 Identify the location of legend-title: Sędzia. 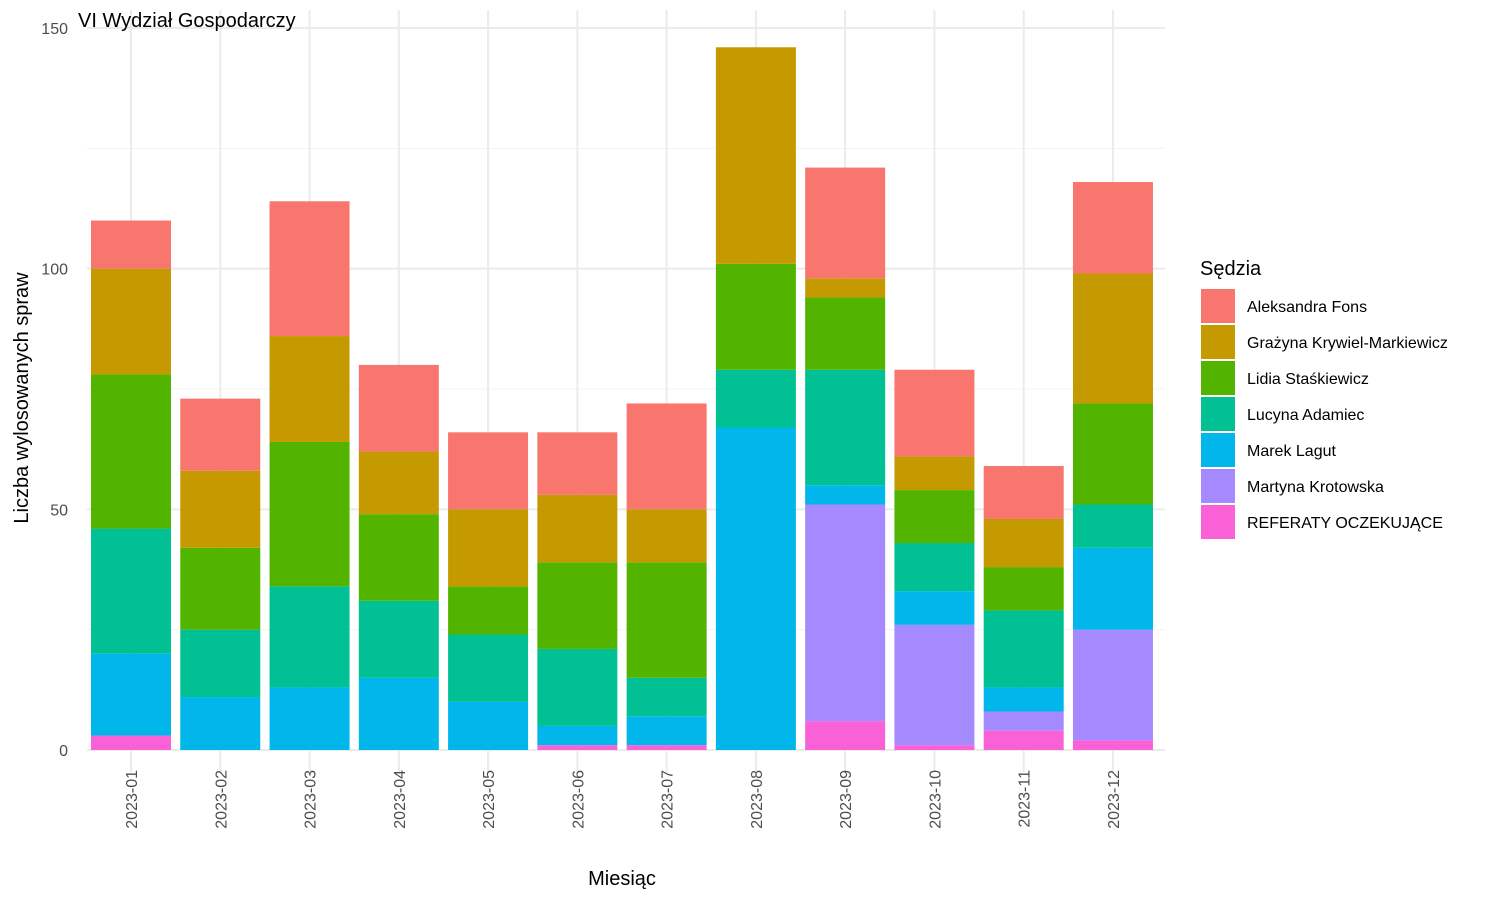
(1231, 269).